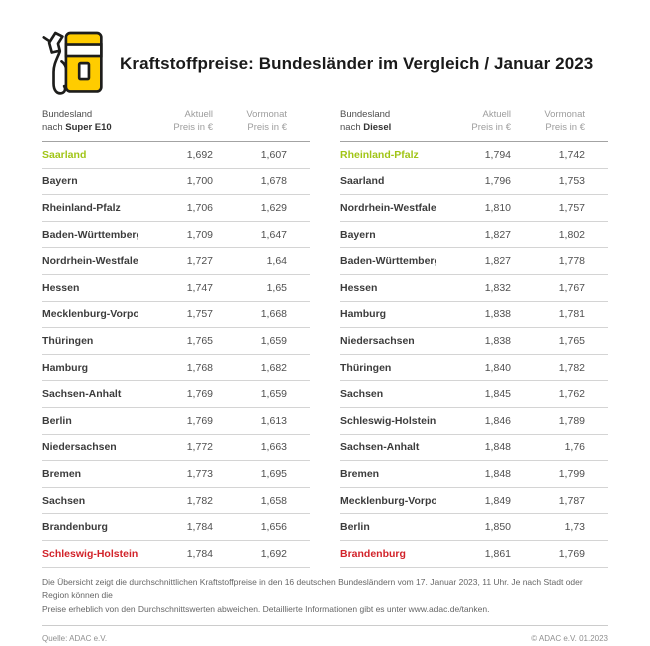  Describe the element at coordinates (176, 501) in the screenshot. I see `table-row: Sachsen 1,782 1,658` at that location.